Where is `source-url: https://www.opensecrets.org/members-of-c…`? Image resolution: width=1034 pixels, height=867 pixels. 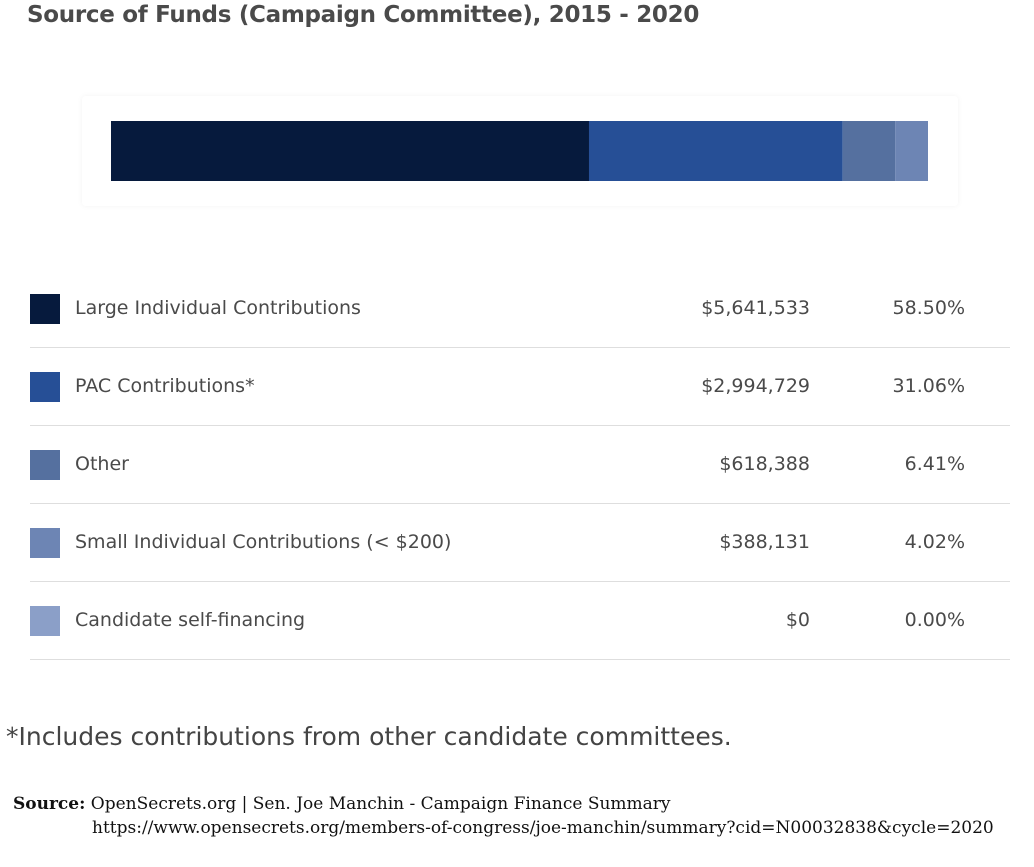 source-url: https://www.opensecrets.org/members-of-c… is located at coordinates (543, 828).